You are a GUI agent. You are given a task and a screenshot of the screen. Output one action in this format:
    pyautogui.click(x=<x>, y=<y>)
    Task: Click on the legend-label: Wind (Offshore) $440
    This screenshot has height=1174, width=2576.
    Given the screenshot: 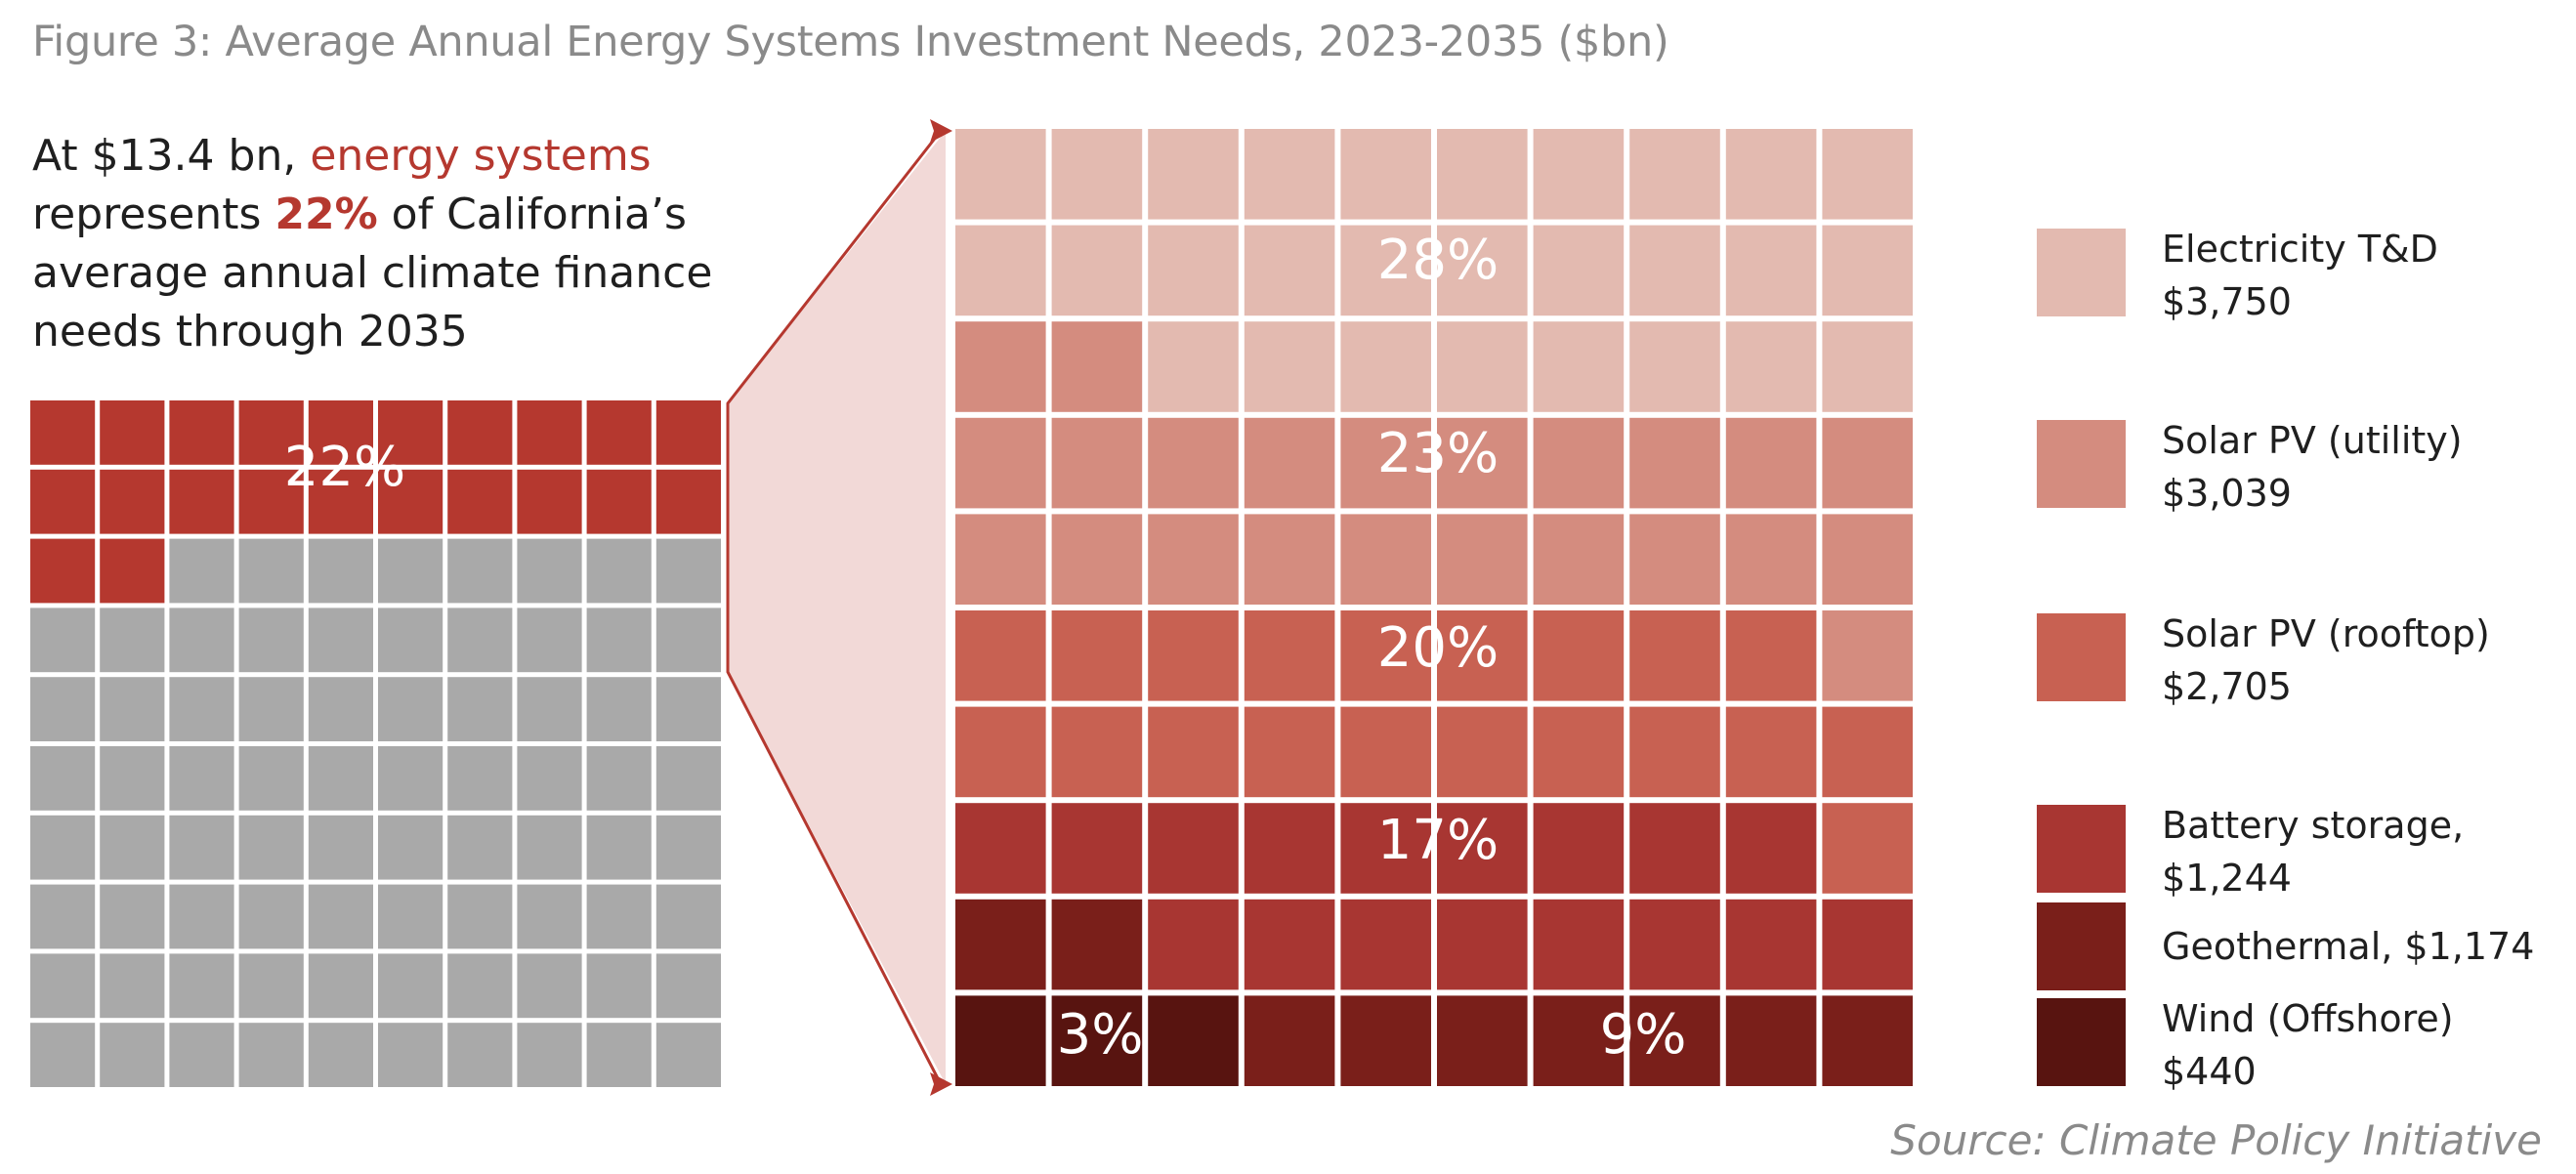 What is the action you would take?
    pyautogui.click(x=2308, y=1045)
    